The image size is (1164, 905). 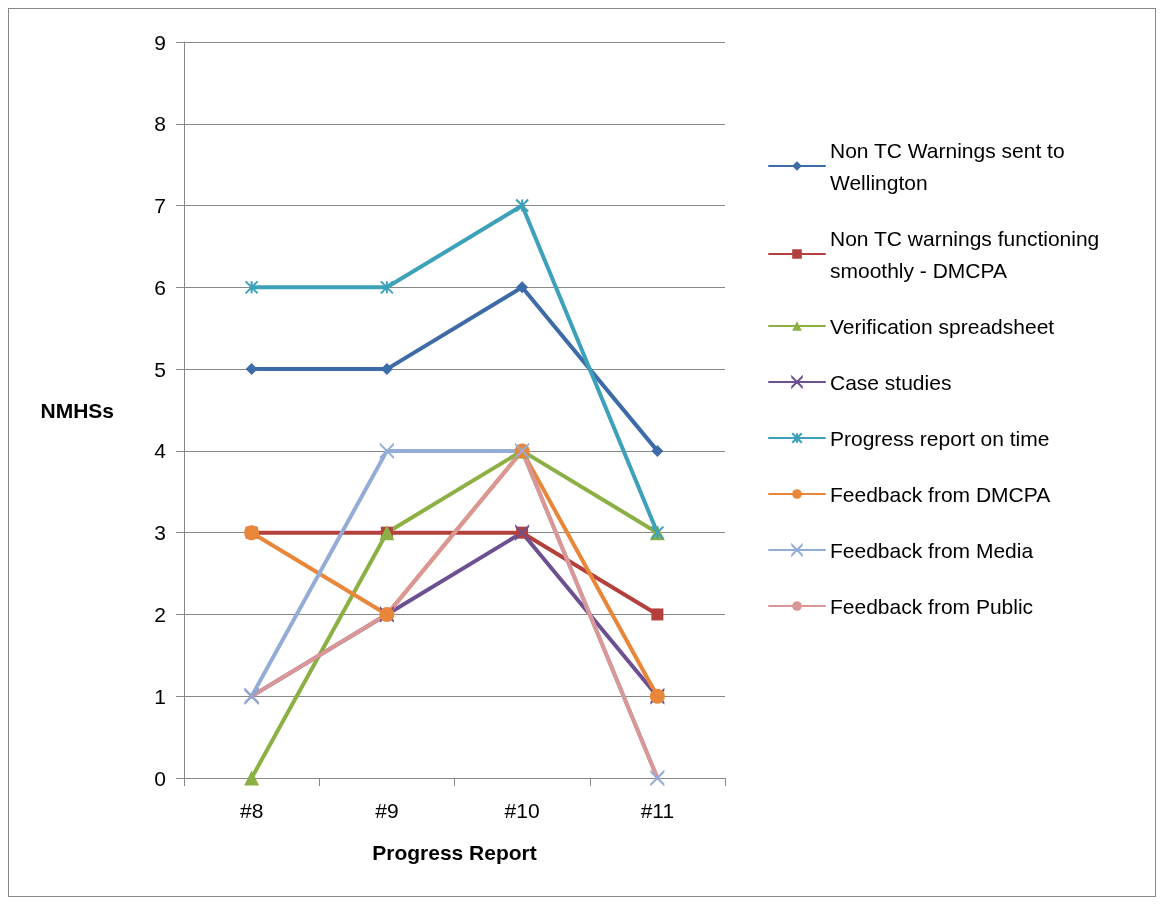 What do you see at coordinates (160, 369) in the screenshot?
I see `y-tick-label: 5` at bounding box center [160, 369].